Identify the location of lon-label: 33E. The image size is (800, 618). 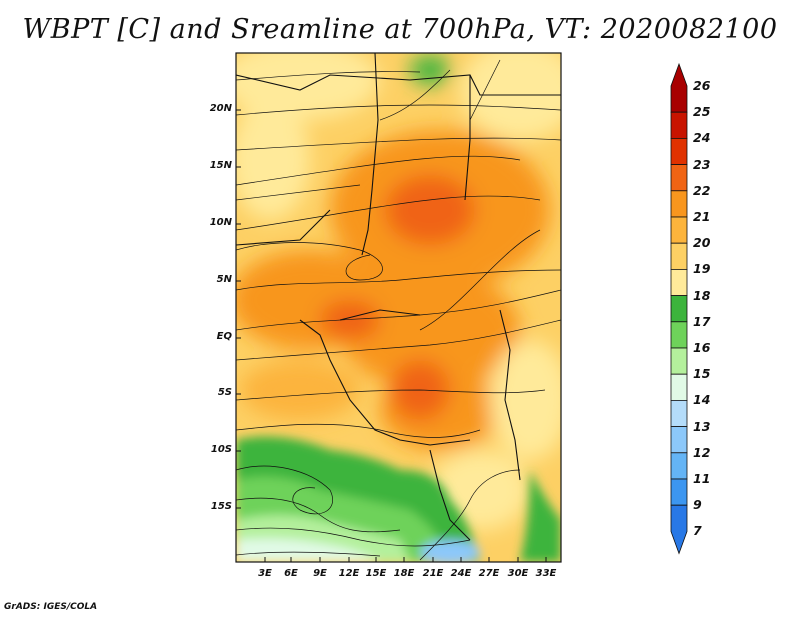
(546, 573).